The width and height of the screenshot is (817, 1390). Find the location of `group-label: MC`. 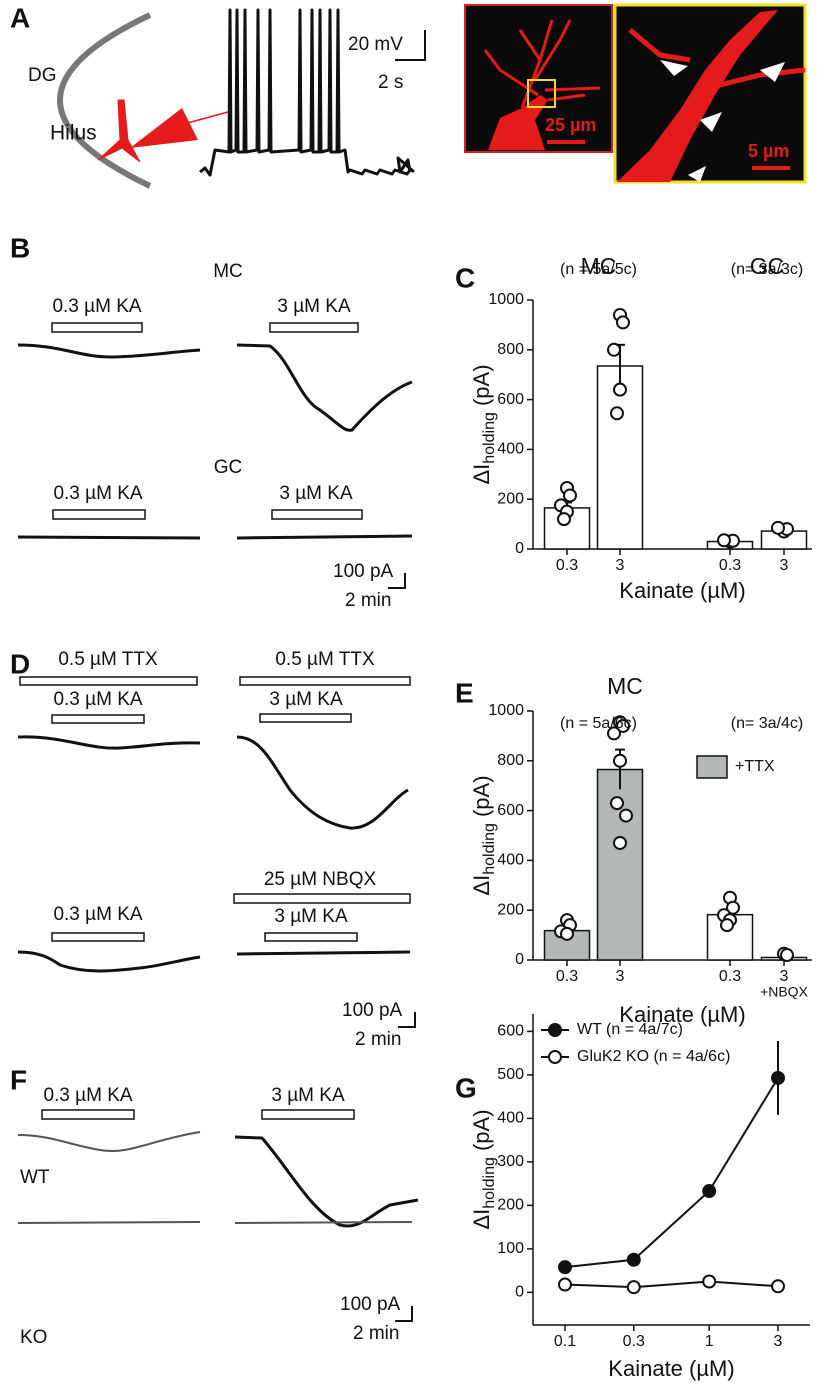

group-label: MC is located at coordinates (599, 266).